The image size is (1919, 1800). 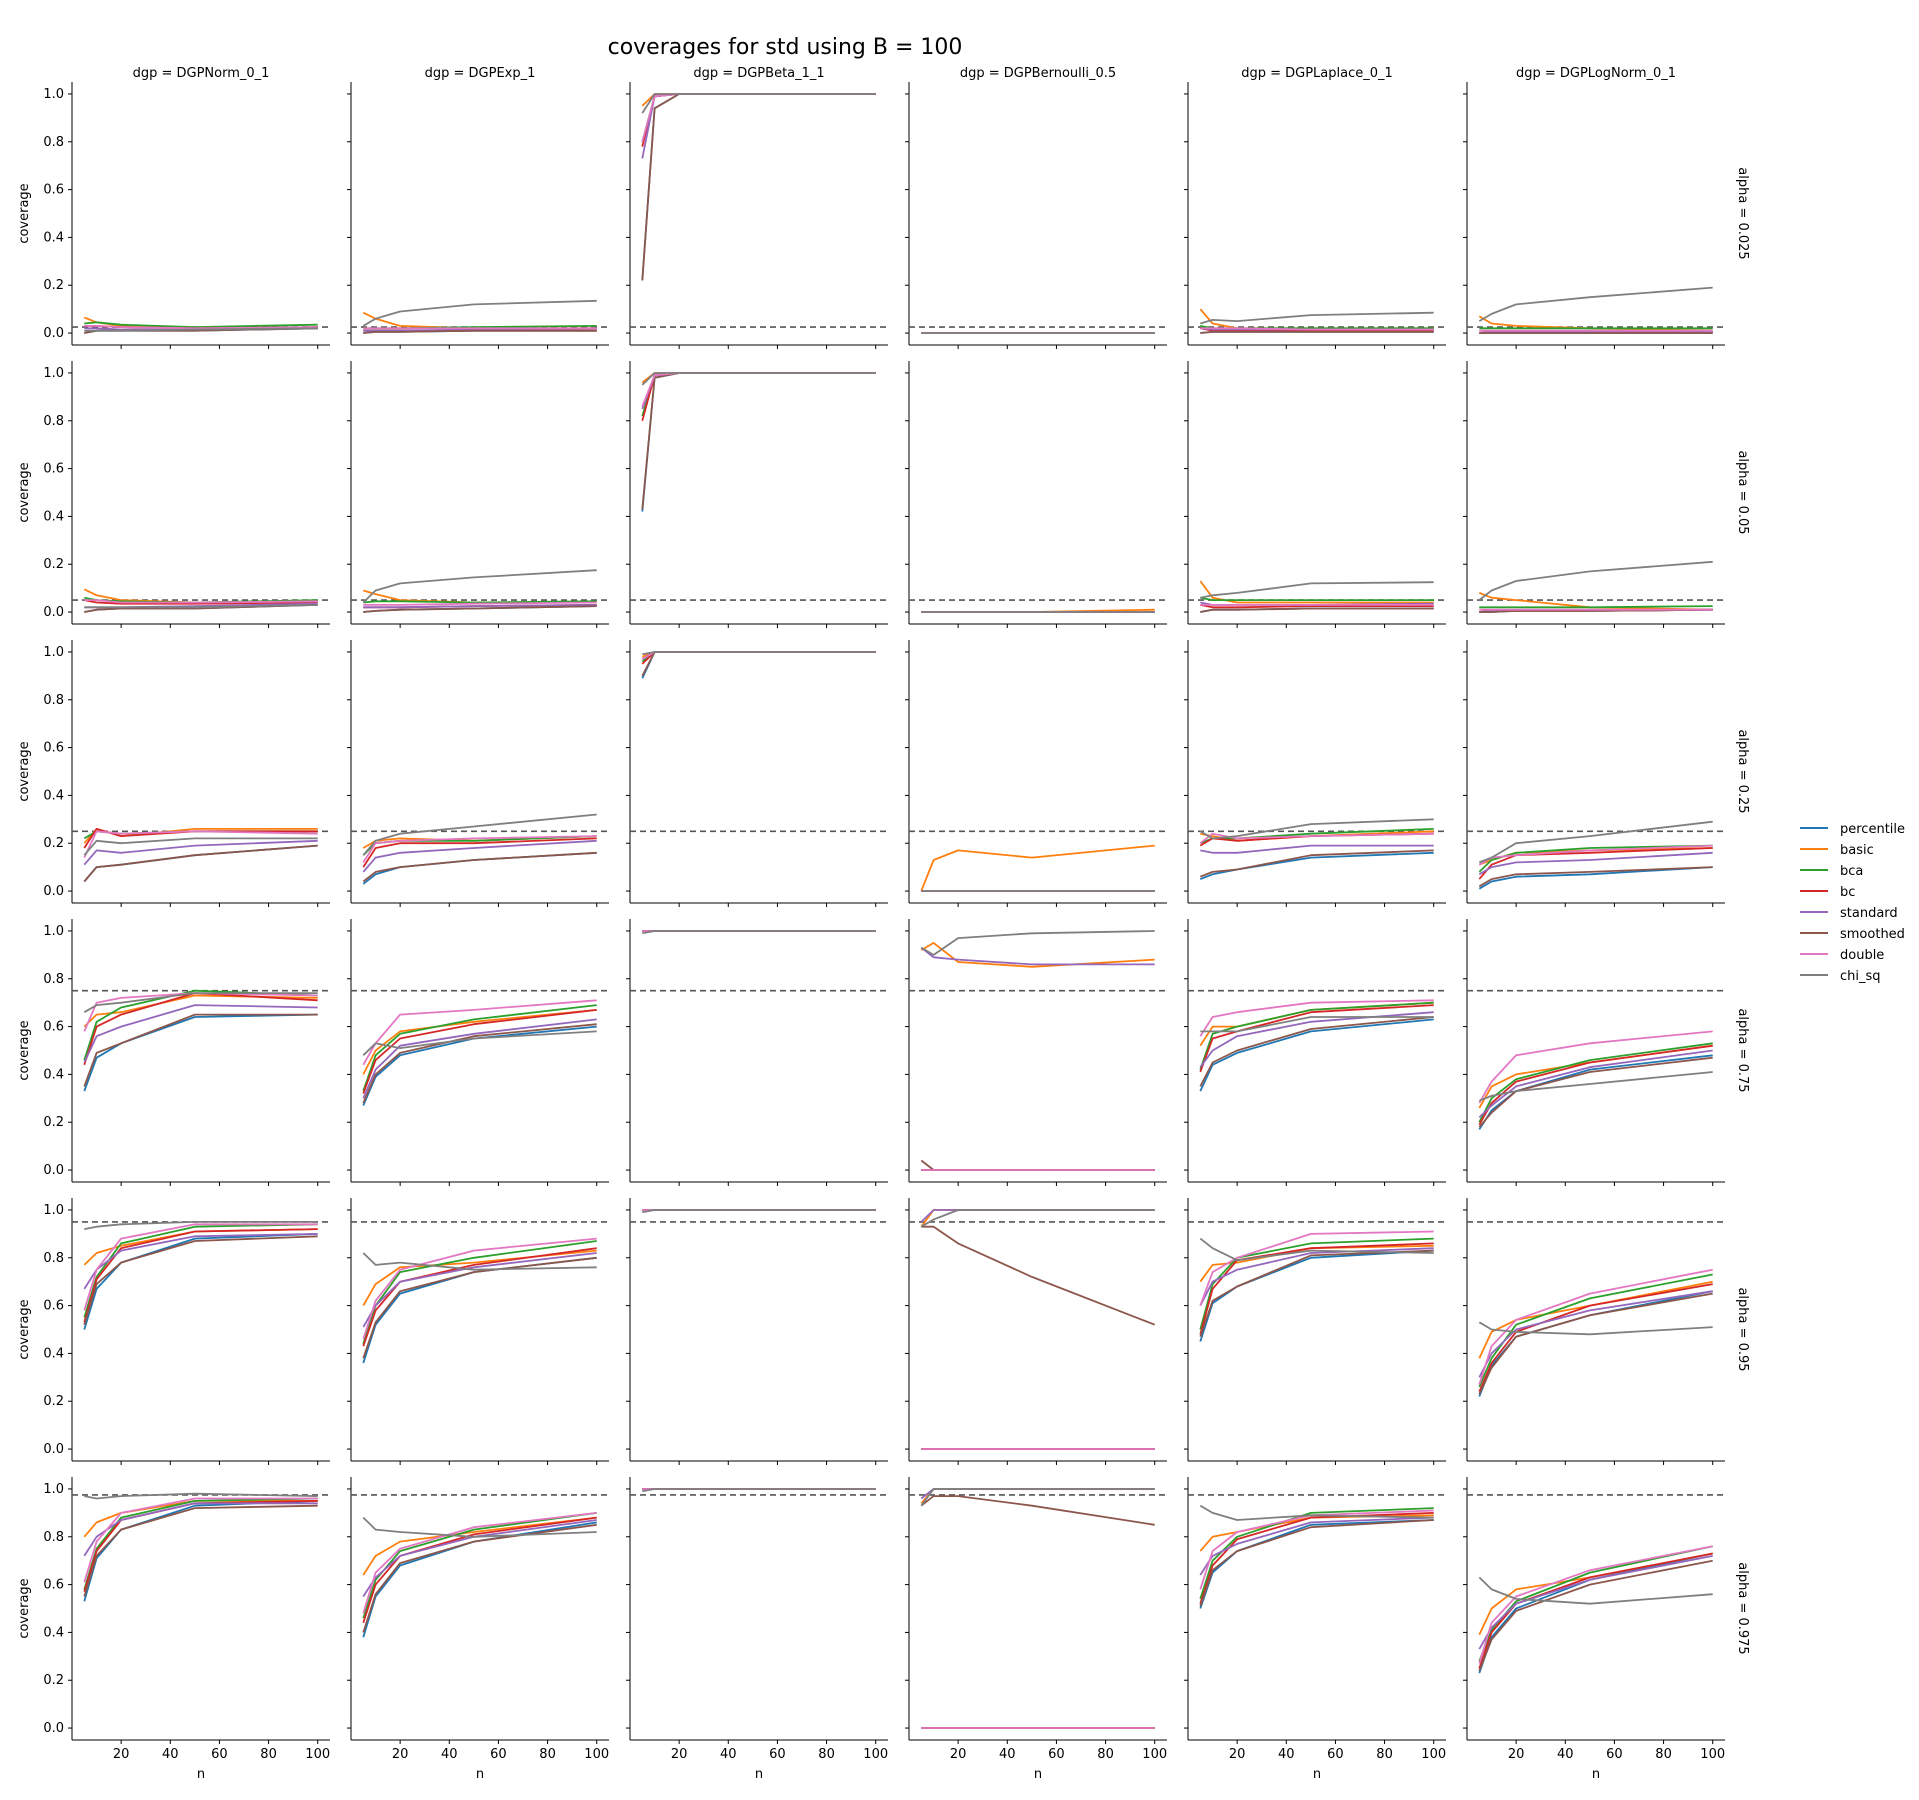 What do you see at coordinates (480, 73) in the screenshot?
I see `column-header: dgp = DGPExp_1` at bounding box center [480, 73].